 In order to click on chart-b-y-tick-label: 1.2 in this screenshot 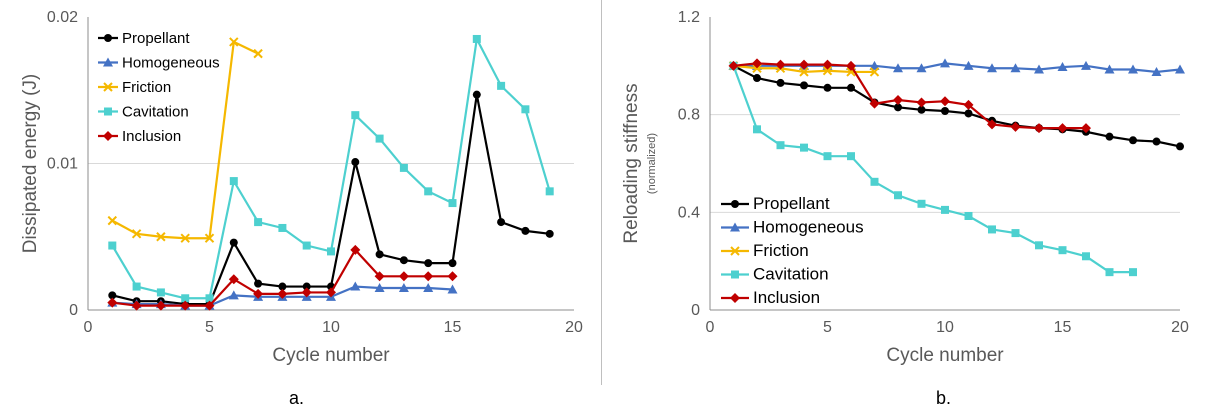, I will do `click(689, 17)`.